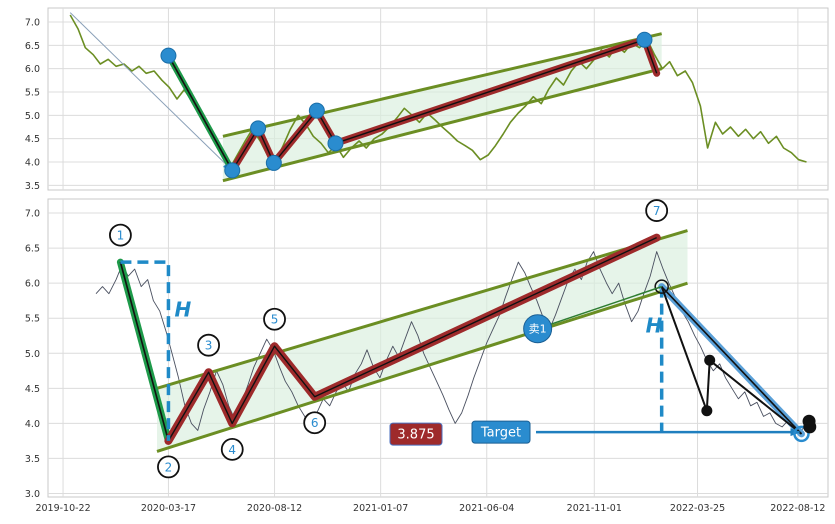 This screenshot has width=835, height=524. I want to click on projection-core, so click(732, 360).